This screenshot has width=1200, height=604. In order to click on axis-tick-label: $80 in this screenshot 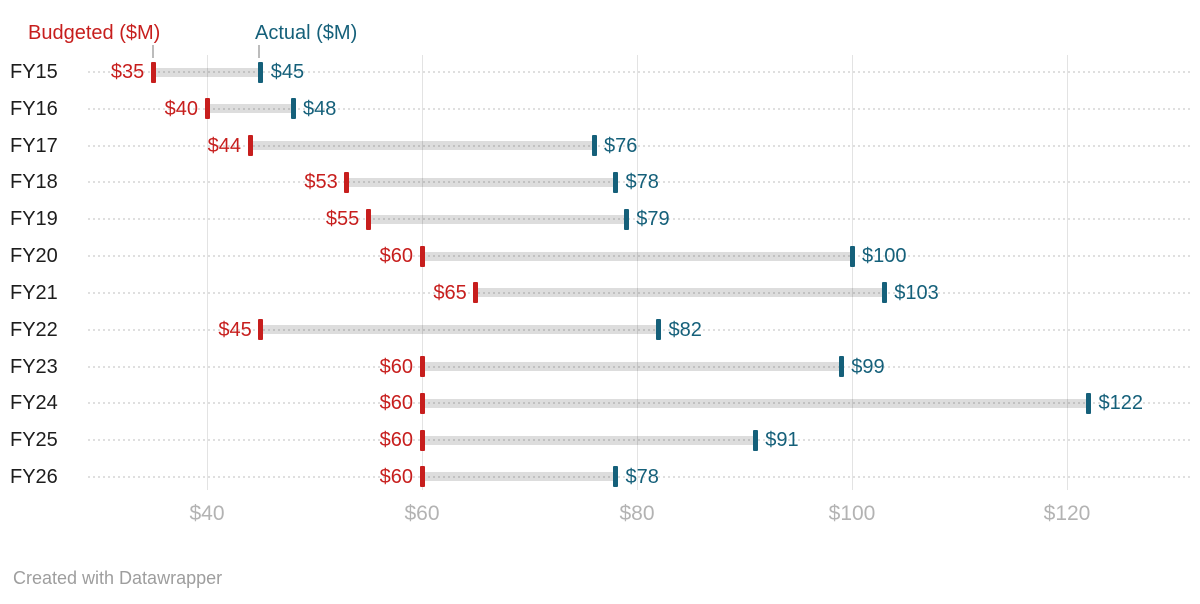, I will do `click(637, 513)`.